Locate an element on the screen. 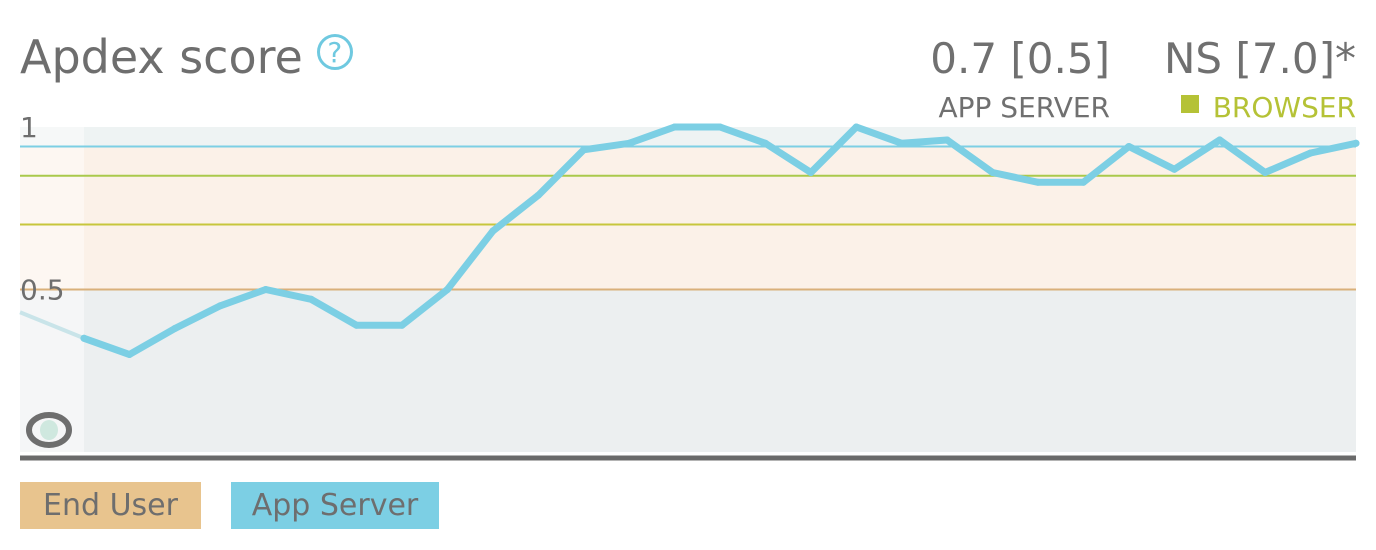 The image size is (1376, 550). app-server-metric: 0.7 [0.5] APP SERVER is located at coordinates (995, 81).